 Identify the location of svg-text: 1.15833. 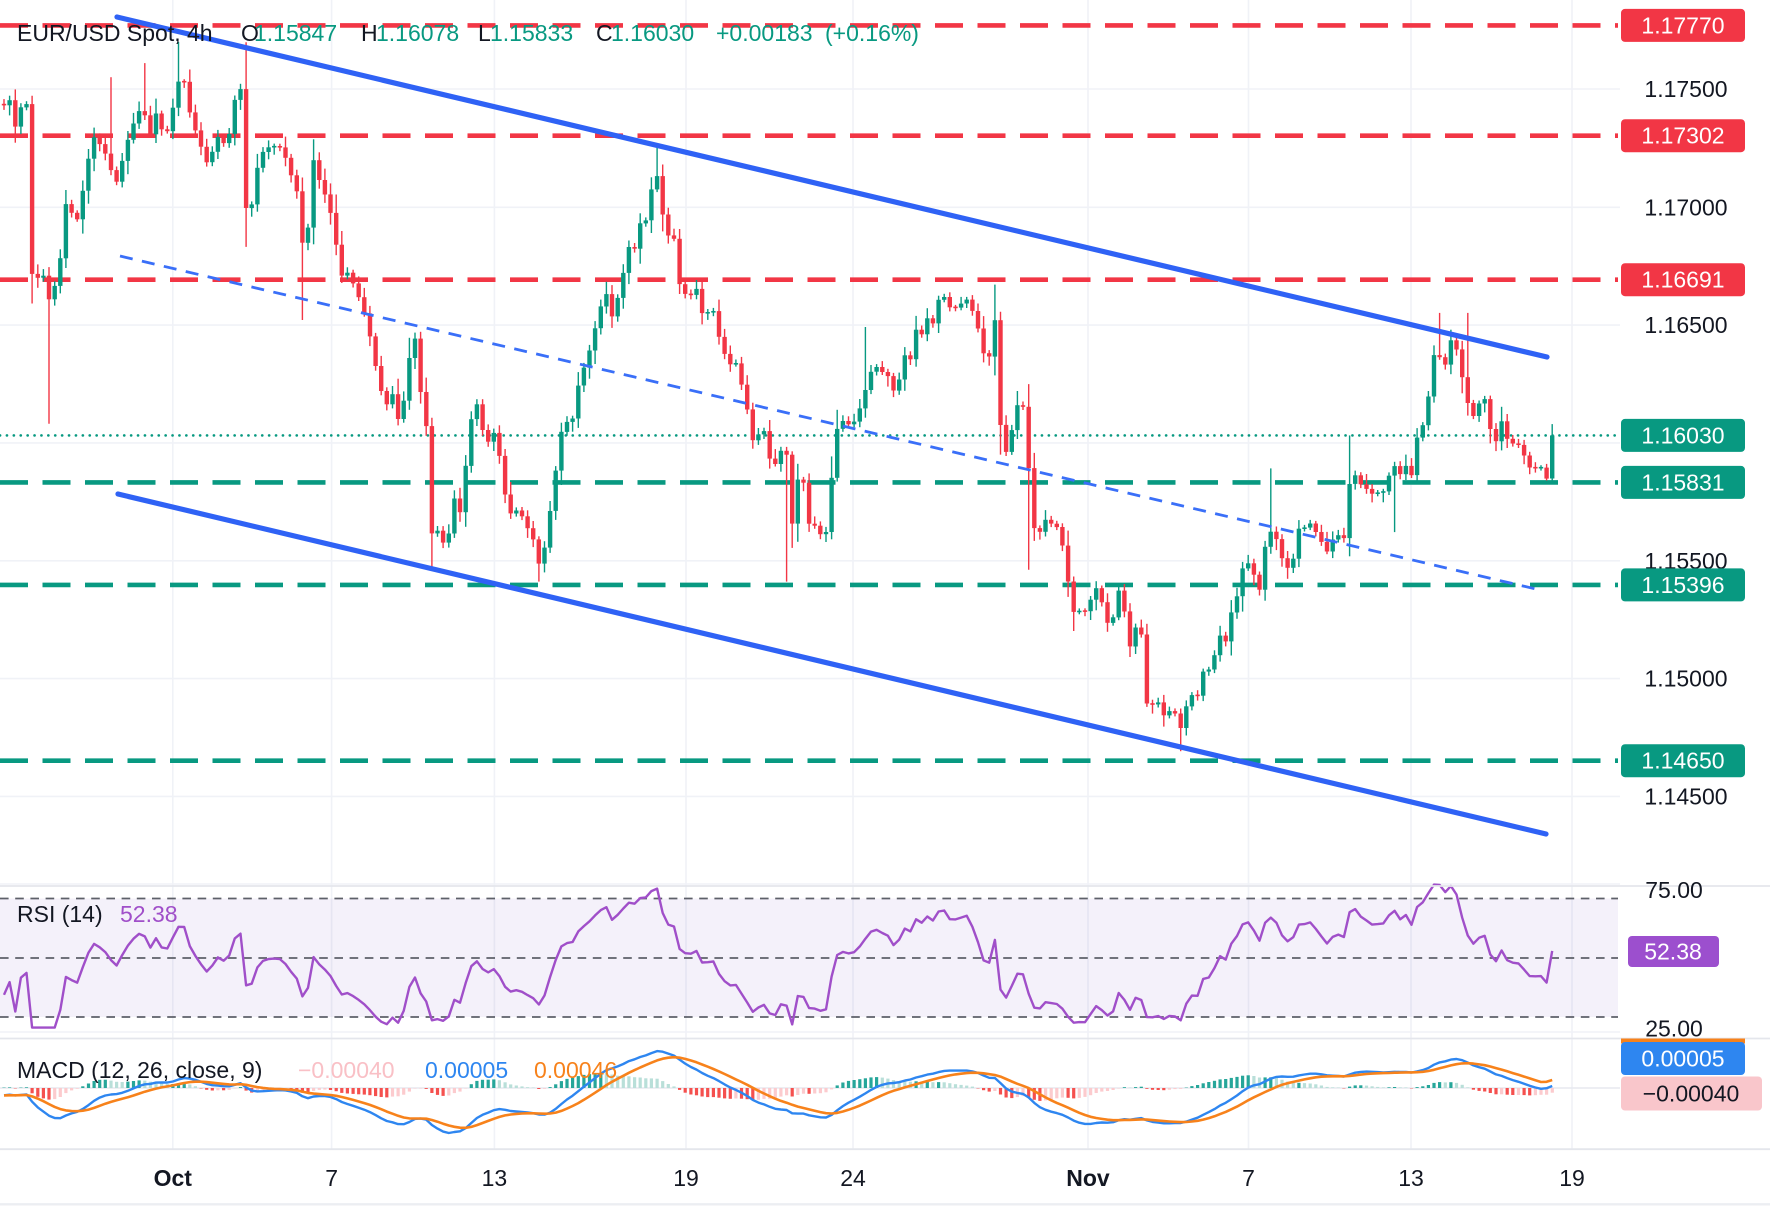
(531, 33).